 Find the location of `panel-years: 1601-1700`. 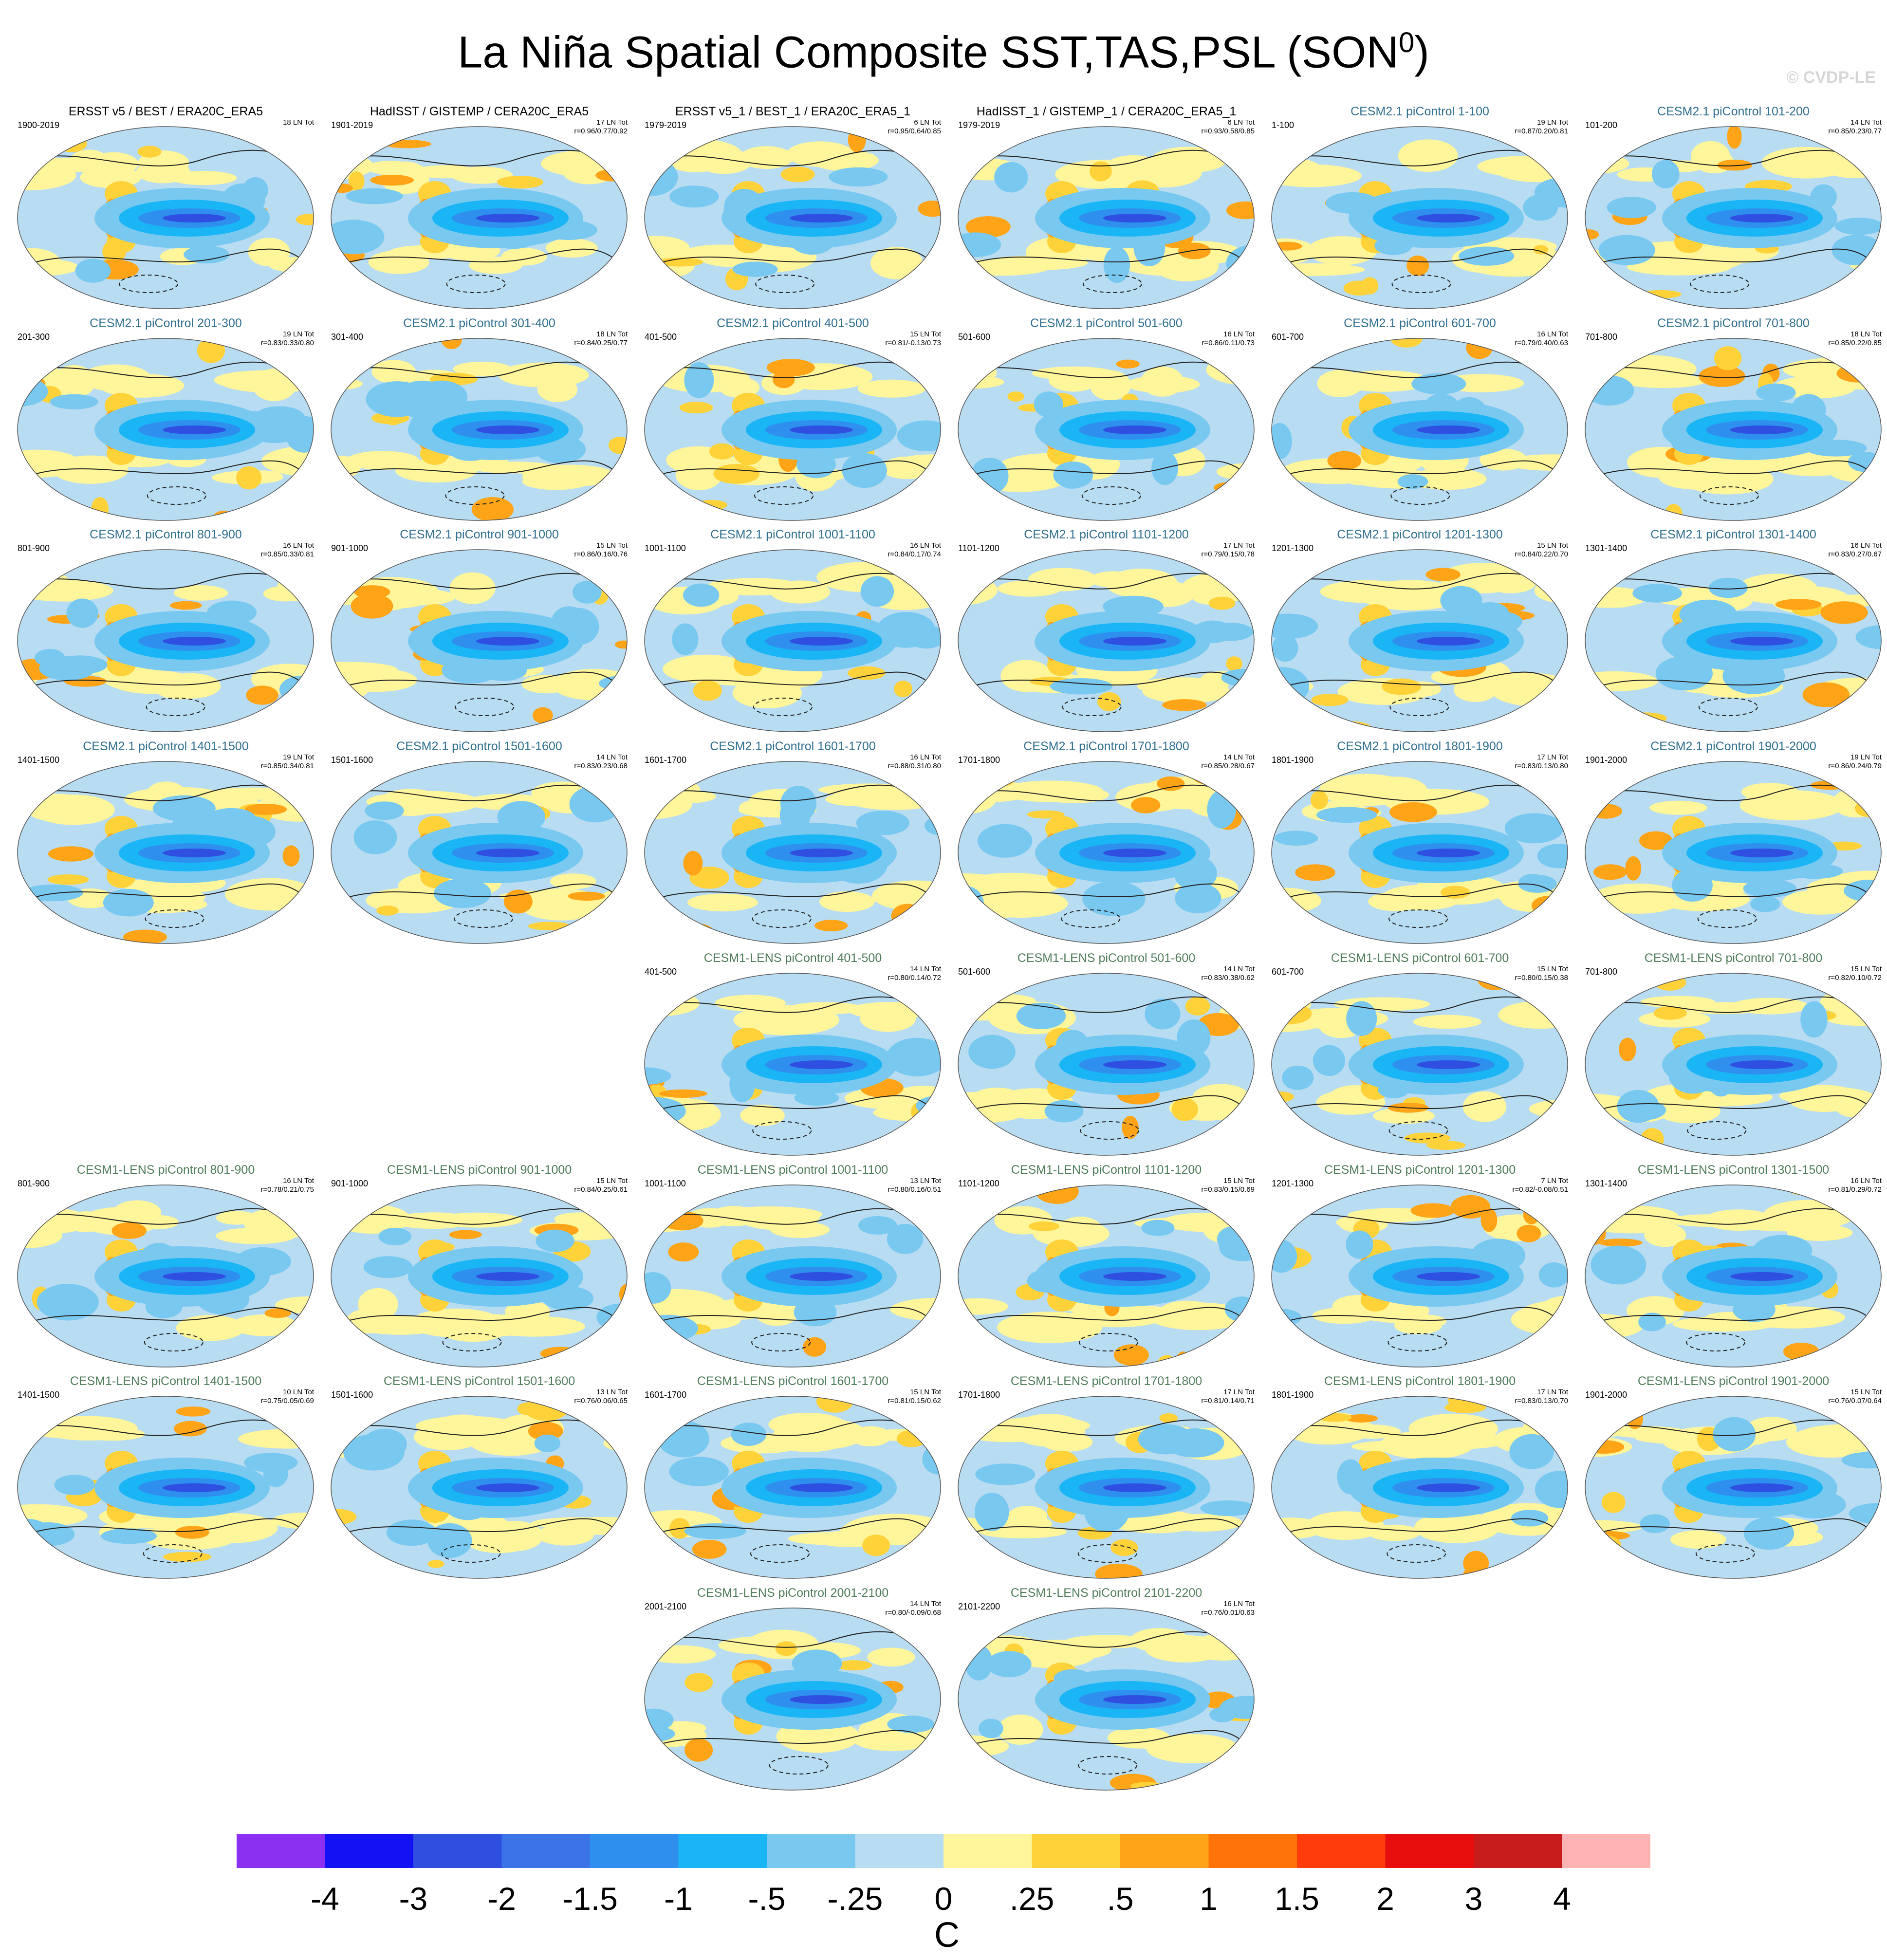

panel-years: 1601-1700 is located at coordinates (666, 1395).